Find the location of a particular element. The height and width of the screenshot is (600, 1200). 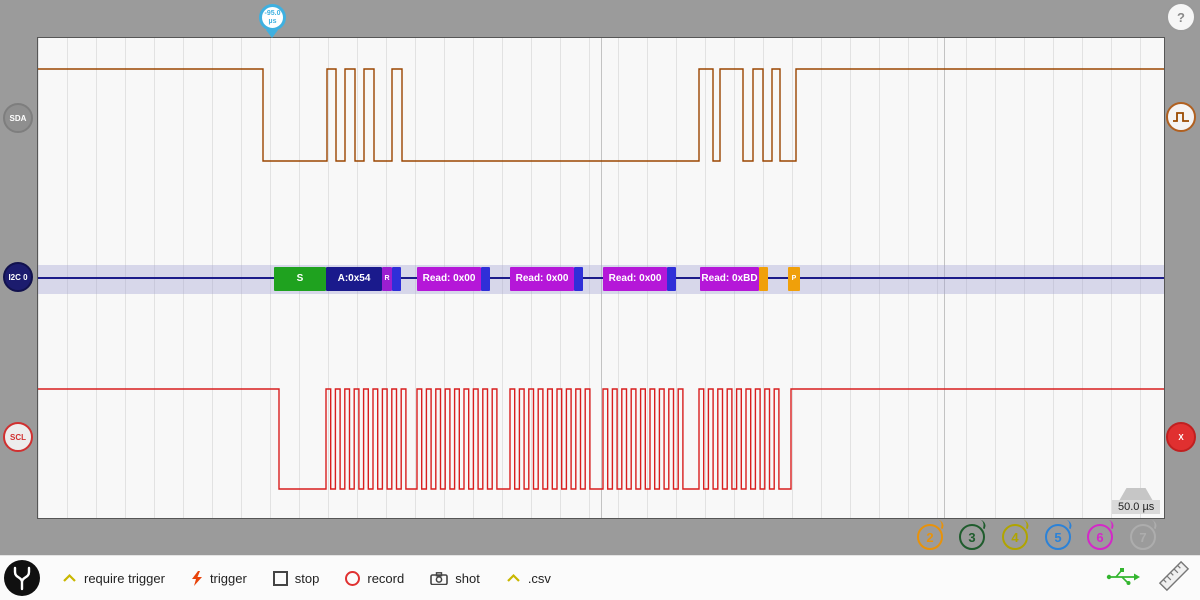

toolbar-item-shot: shot is located at coordinates (455, 578).